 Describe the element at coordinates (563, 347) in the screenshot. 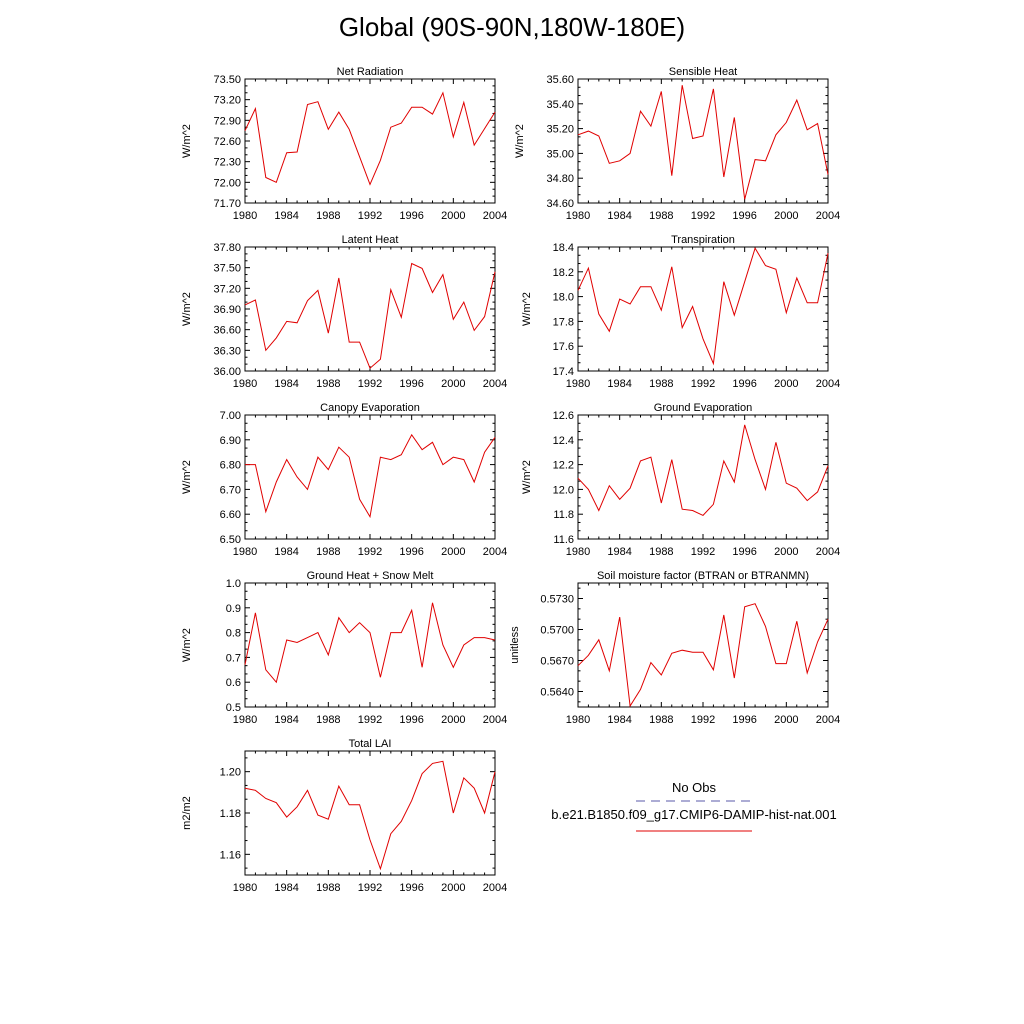

I see `y-tick-label: 17.6` at that location.